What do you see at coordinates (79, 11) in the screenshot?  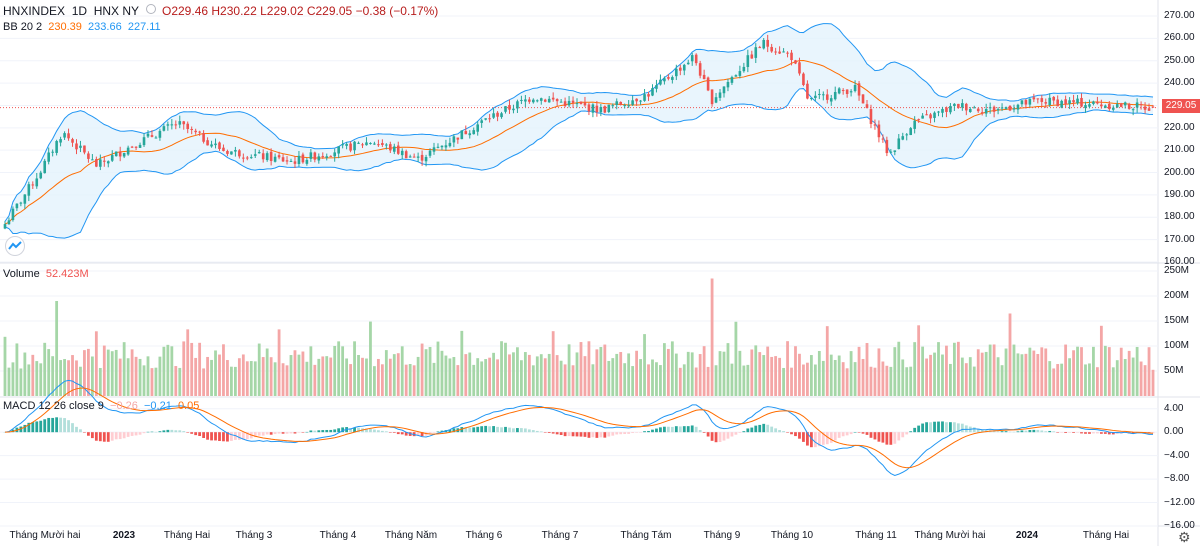 I see `interval-label: 1D` at bounding box center [79, 11].